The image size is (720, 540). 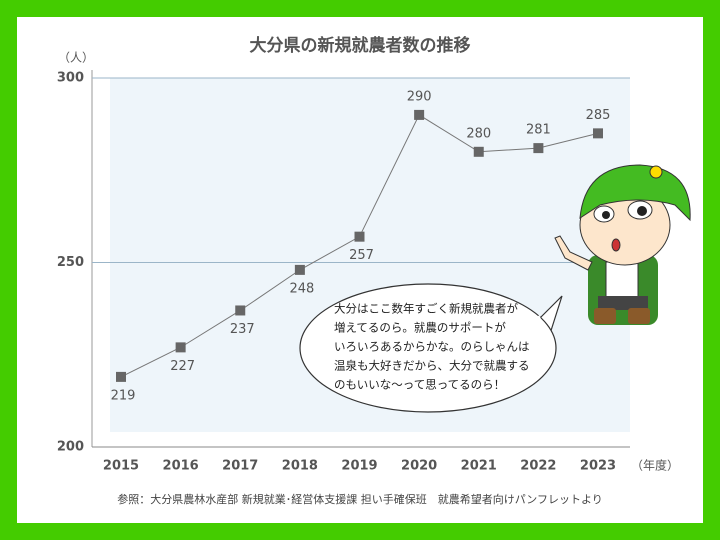 I want to click on x-unit: （年度）, so click(x=655, y=465).